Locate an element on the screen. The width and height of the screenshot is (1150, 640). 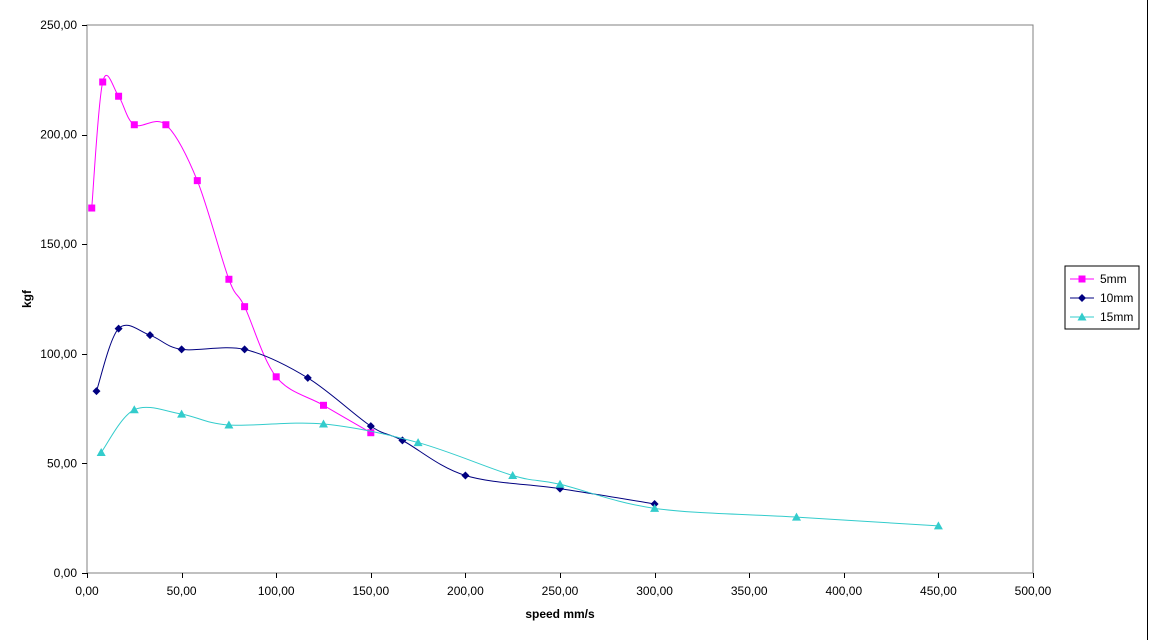
x-axis-title: speed mm/s is located at coordinates (560, 614).